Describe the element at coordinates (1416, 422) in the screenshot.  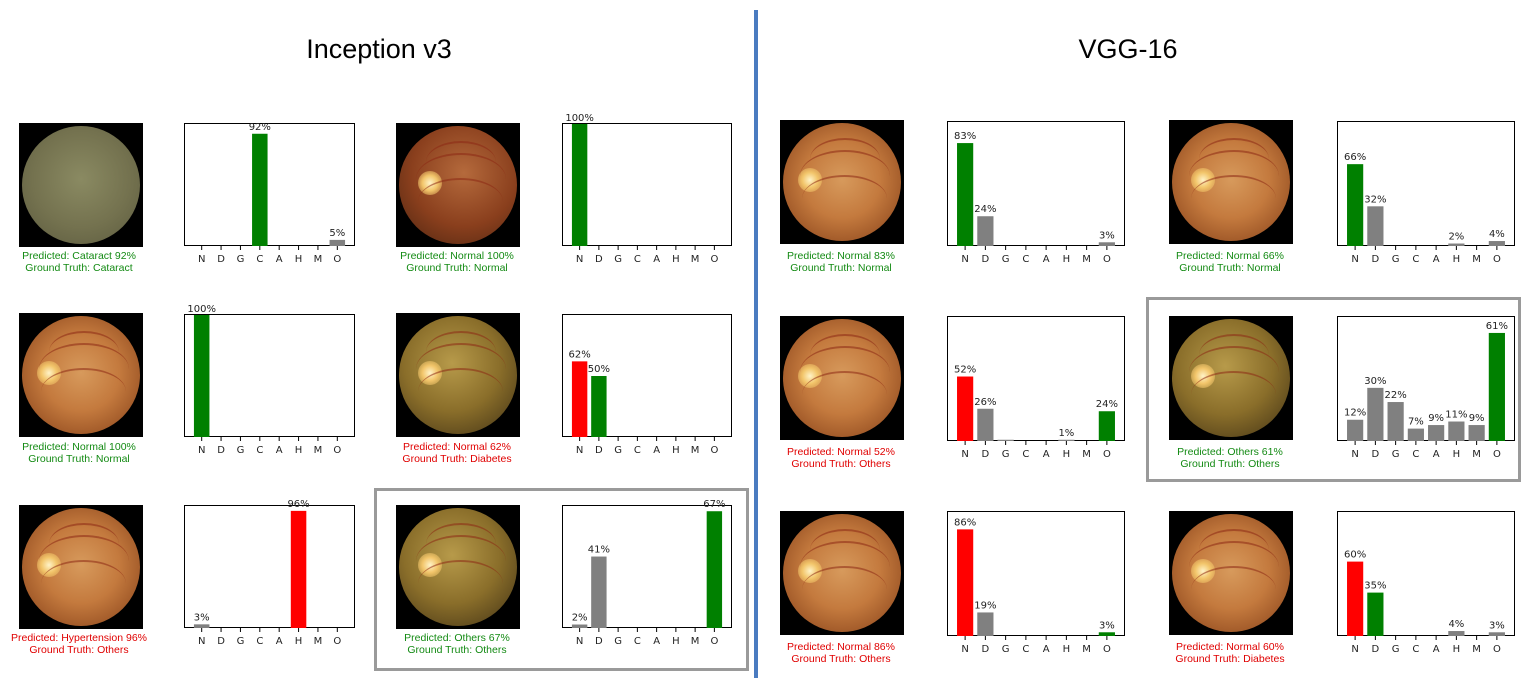
I see `data-label-C: 7%` at that location.